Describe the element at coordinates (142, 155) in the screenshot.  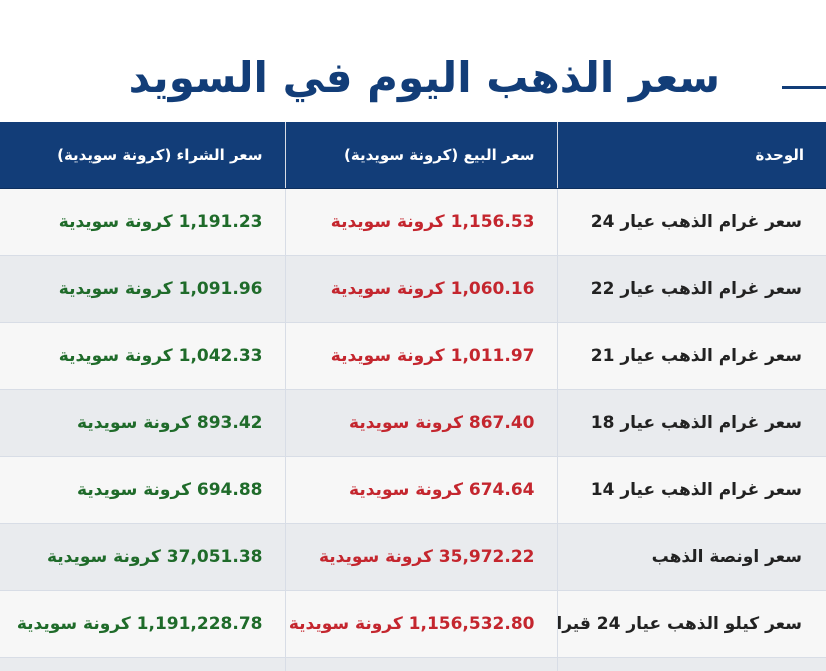
I see `header-buy-price: سعر الشراء (كرونة سويدية)` at that location.